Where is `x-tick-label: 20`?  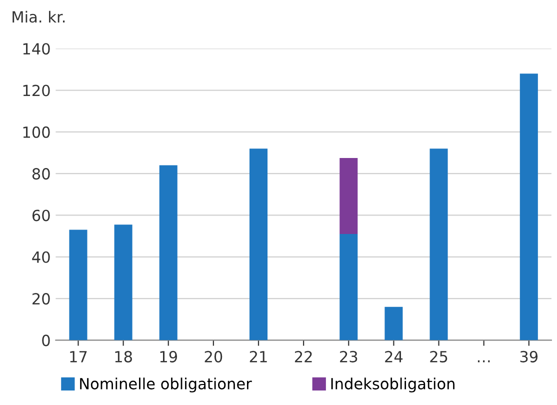 x-tick-label: 20 is located at coordinates (213, 356).